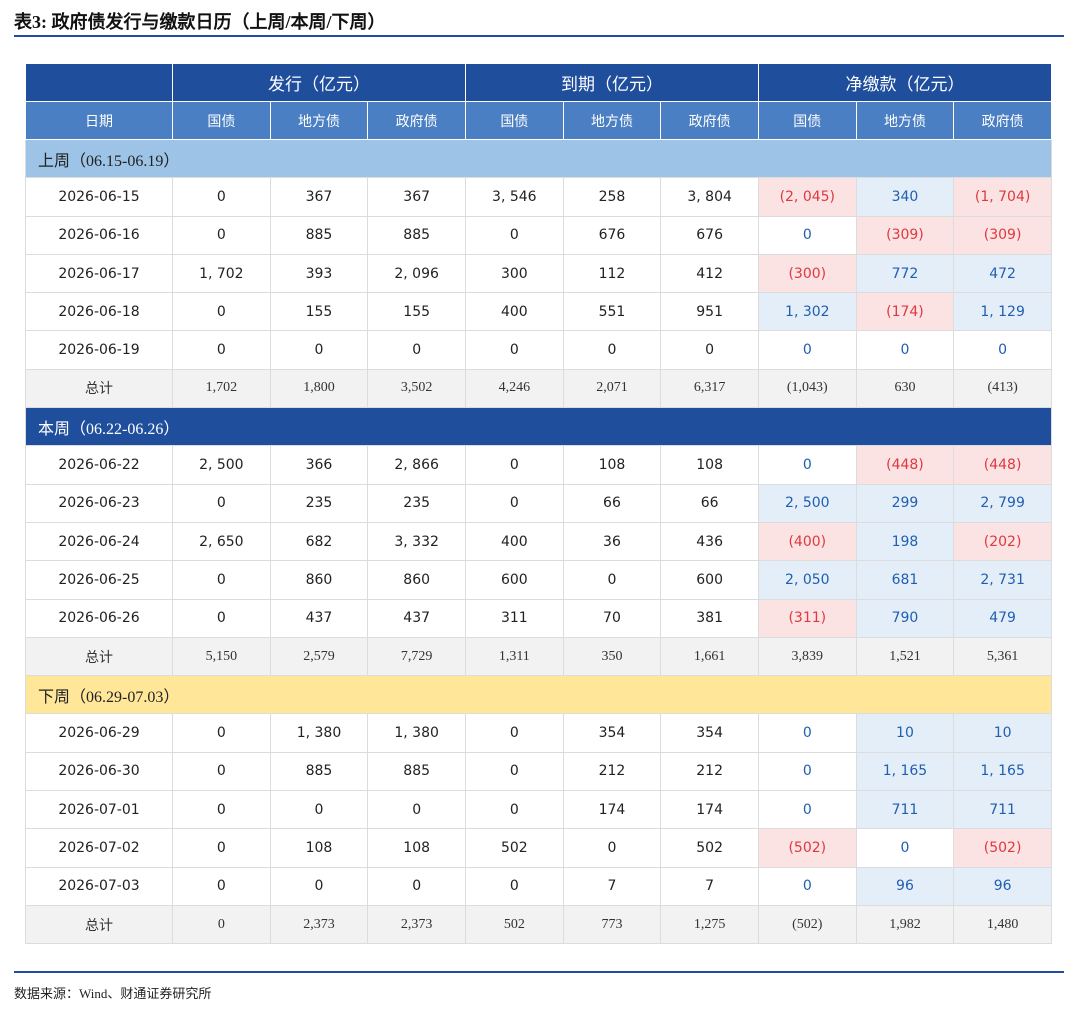 The image size is (1080, 1011). What do you see at coordinates (1002, 312) in the screenshot?
I see `value-cell: 1, 129` at bounding box center [1002, 312].